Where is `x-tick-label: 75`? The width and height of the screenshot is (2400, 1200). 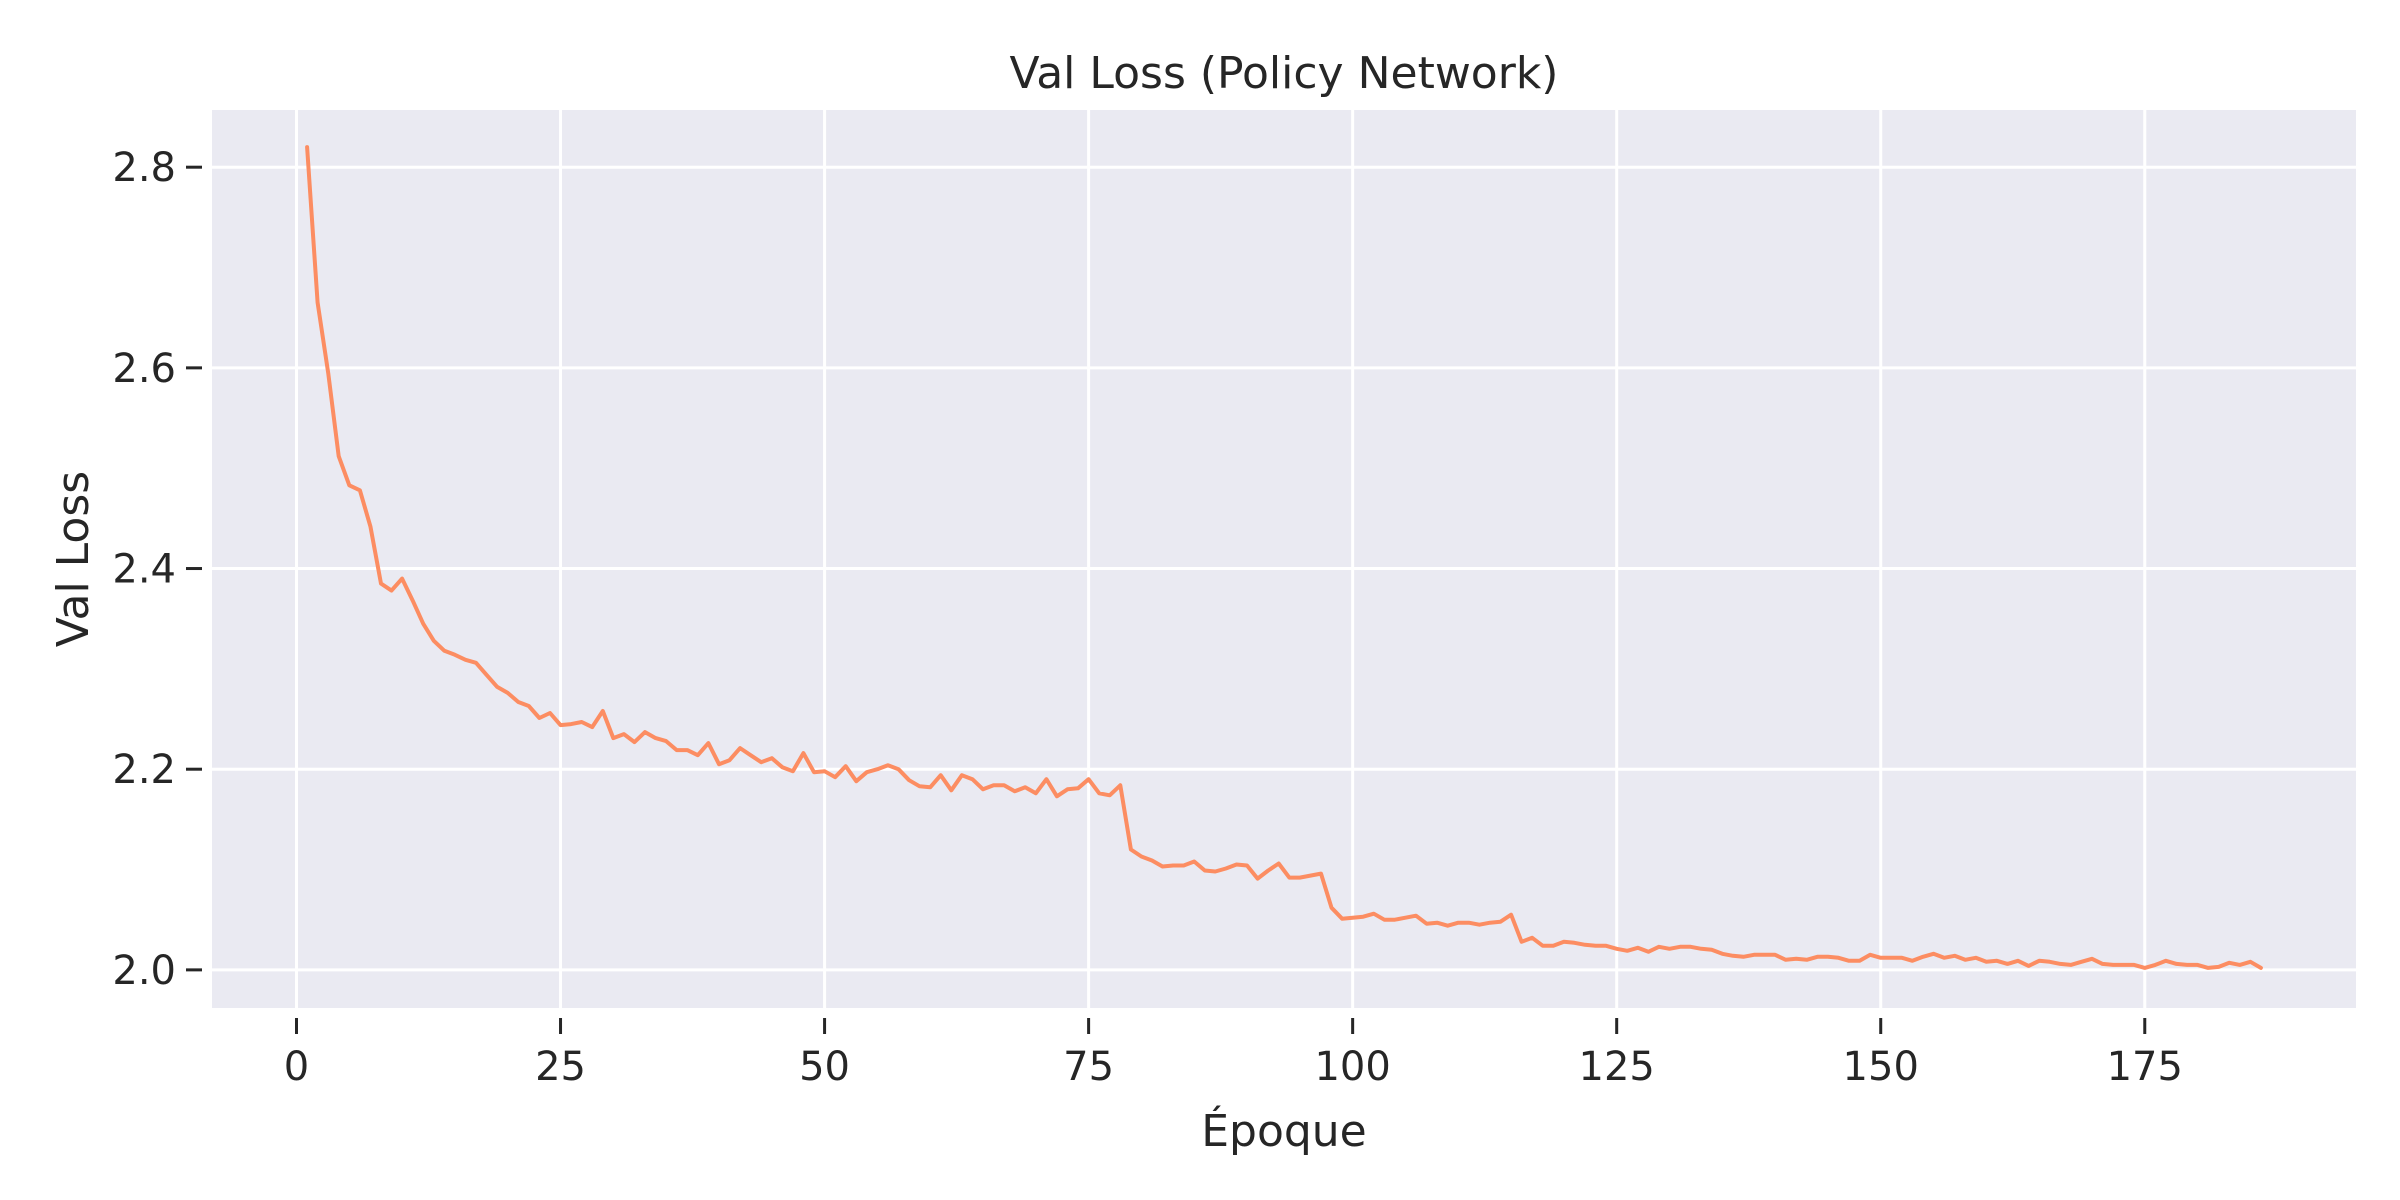
x-tick-label: 75 is located at coordinates (1088, 1067).